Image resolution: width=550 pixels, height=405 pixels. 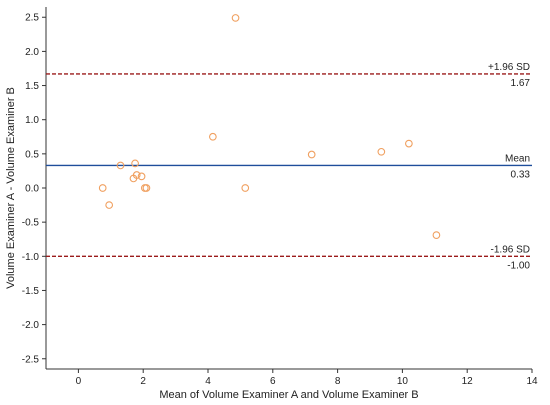 I want to click on reference-line-value: 1.67, so click(x=521, y=83).